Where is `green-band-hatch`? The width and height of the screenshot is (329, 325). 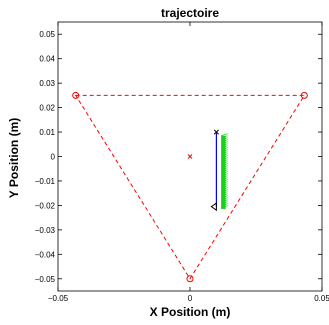 green-band-hatch is located at coordinates (224, 171).